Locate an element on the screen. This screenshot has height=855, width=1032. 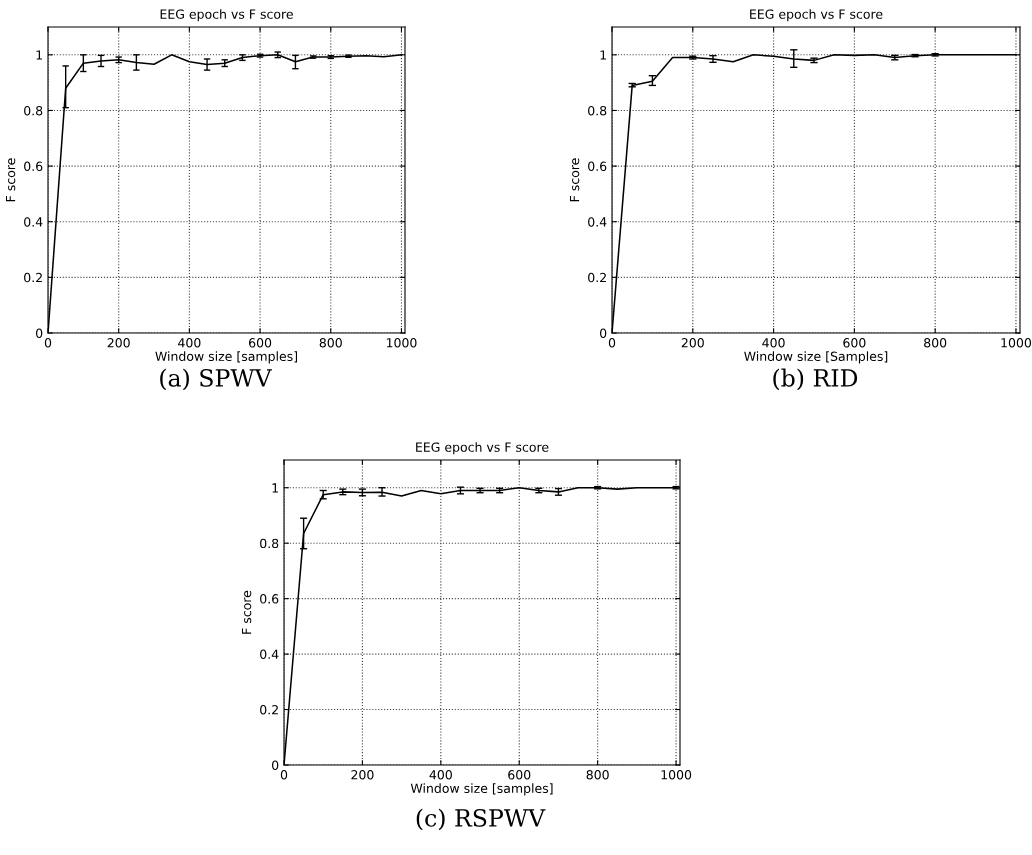
text: (b) RID is located at coordinates (815, 379).